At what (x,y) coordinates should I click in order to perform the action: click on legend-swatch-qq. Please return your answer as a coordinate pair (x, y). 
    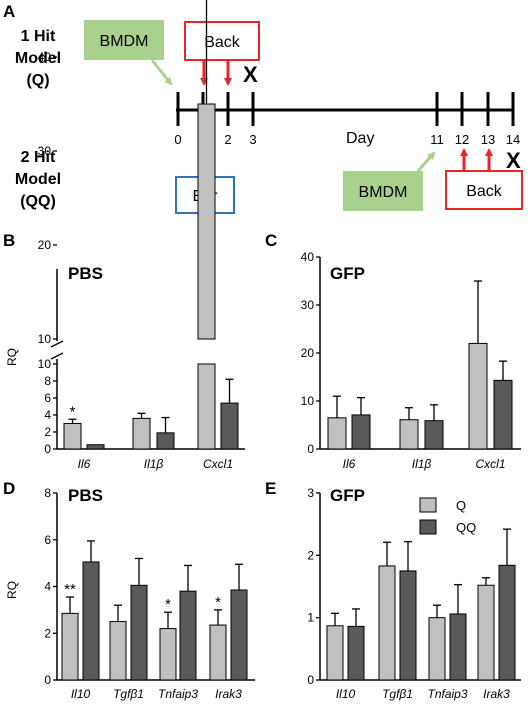
    Looking at the image, I should click on (428, 527).